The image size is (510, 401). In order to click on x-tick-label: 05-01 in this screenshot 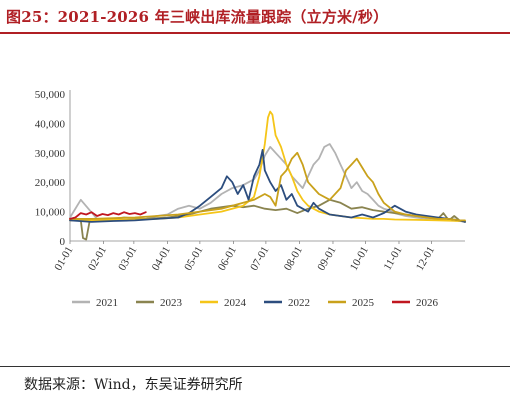, I will do `click(193, 259)`.